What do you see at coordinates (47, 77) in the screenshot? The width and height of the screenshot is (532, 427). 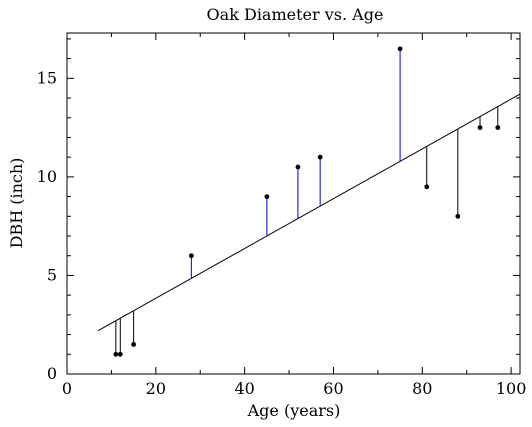 I see `y-tick-label-3: 15` at bounding box center [47, 77].